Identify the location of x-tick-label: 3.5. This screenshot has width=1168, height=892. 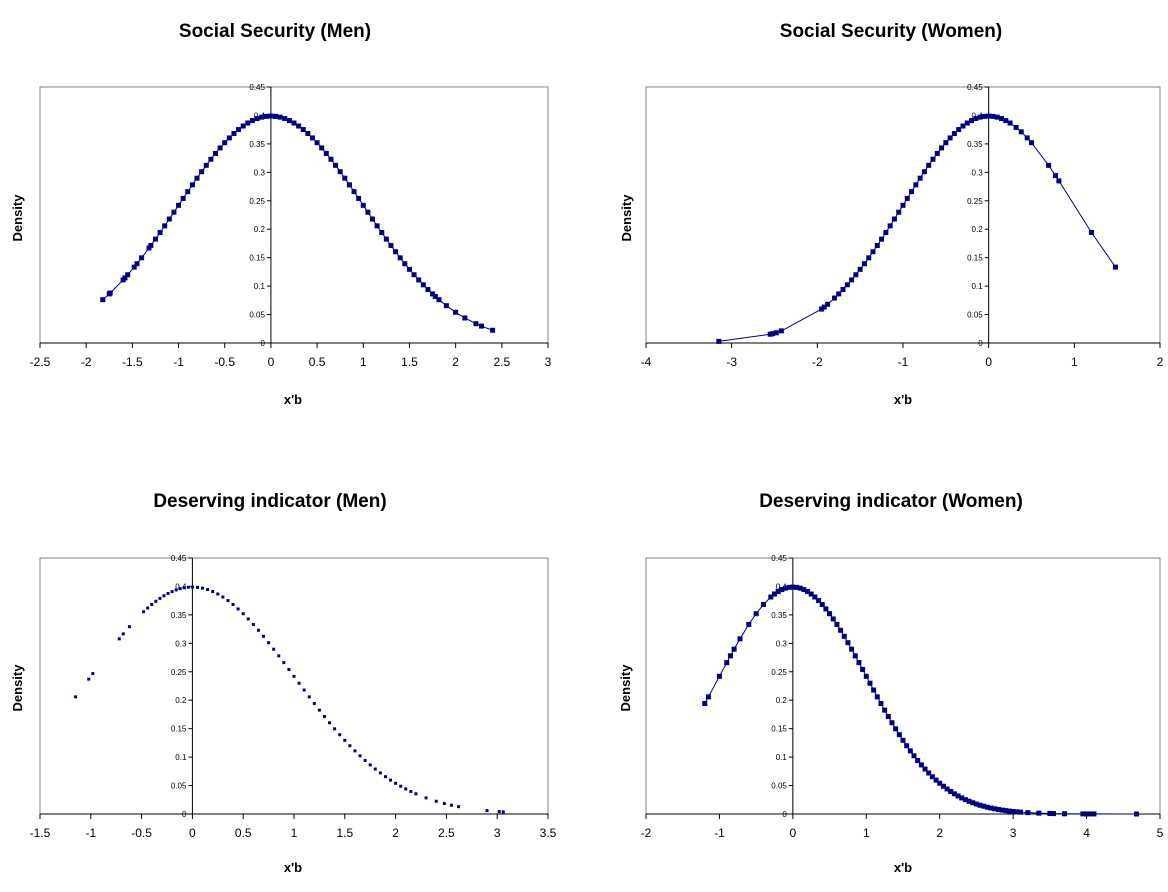
(548, 833).